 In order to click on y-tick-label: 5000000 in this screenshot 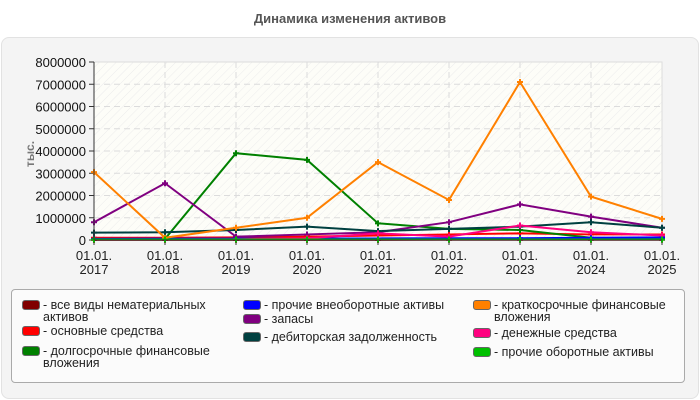, I will do `click(60, 129)`.